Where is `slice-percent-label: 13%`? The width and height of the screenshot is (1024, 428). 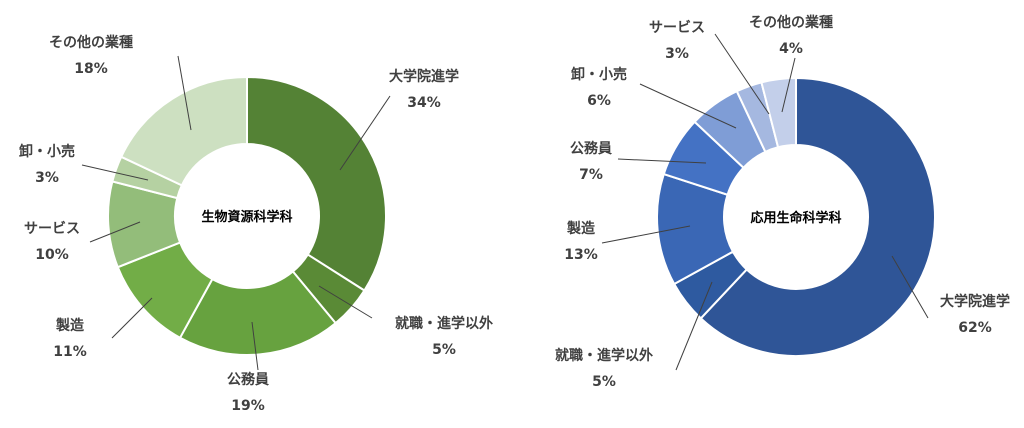
slice-percent-label: 13% is located at coordinates (581, 255).